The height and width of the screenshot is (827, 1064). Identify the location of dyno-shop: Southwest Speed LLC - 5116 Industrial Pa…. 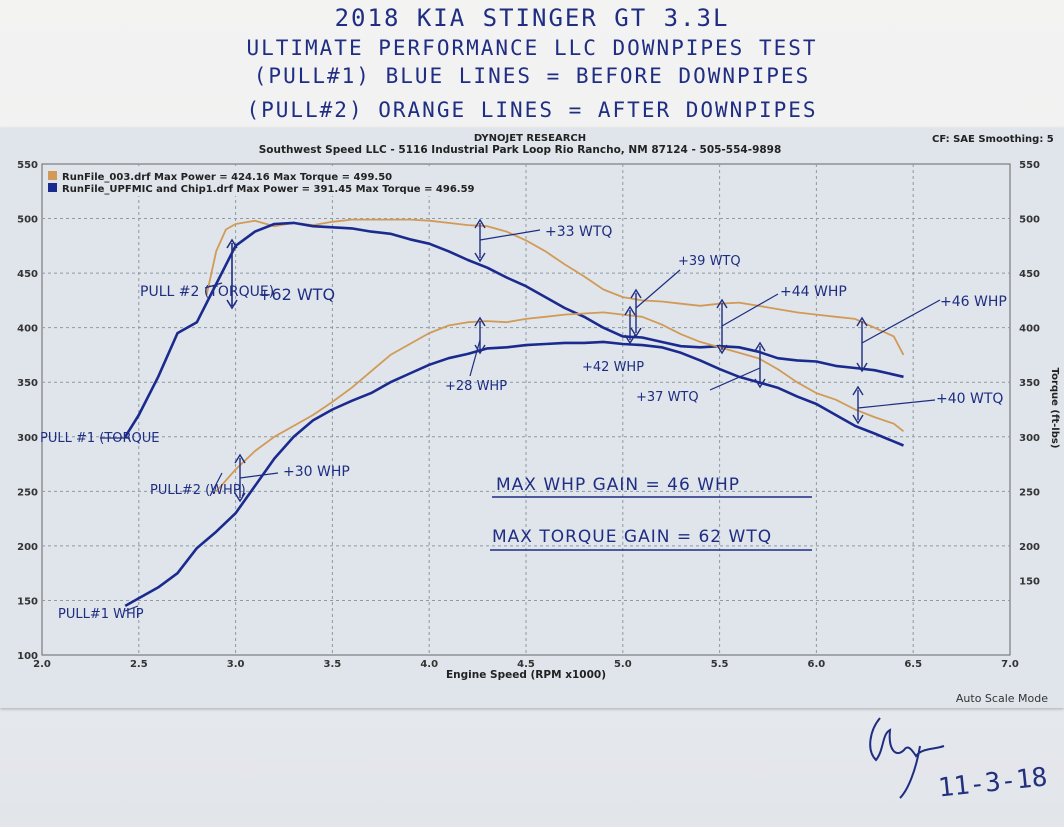
(520, 150).